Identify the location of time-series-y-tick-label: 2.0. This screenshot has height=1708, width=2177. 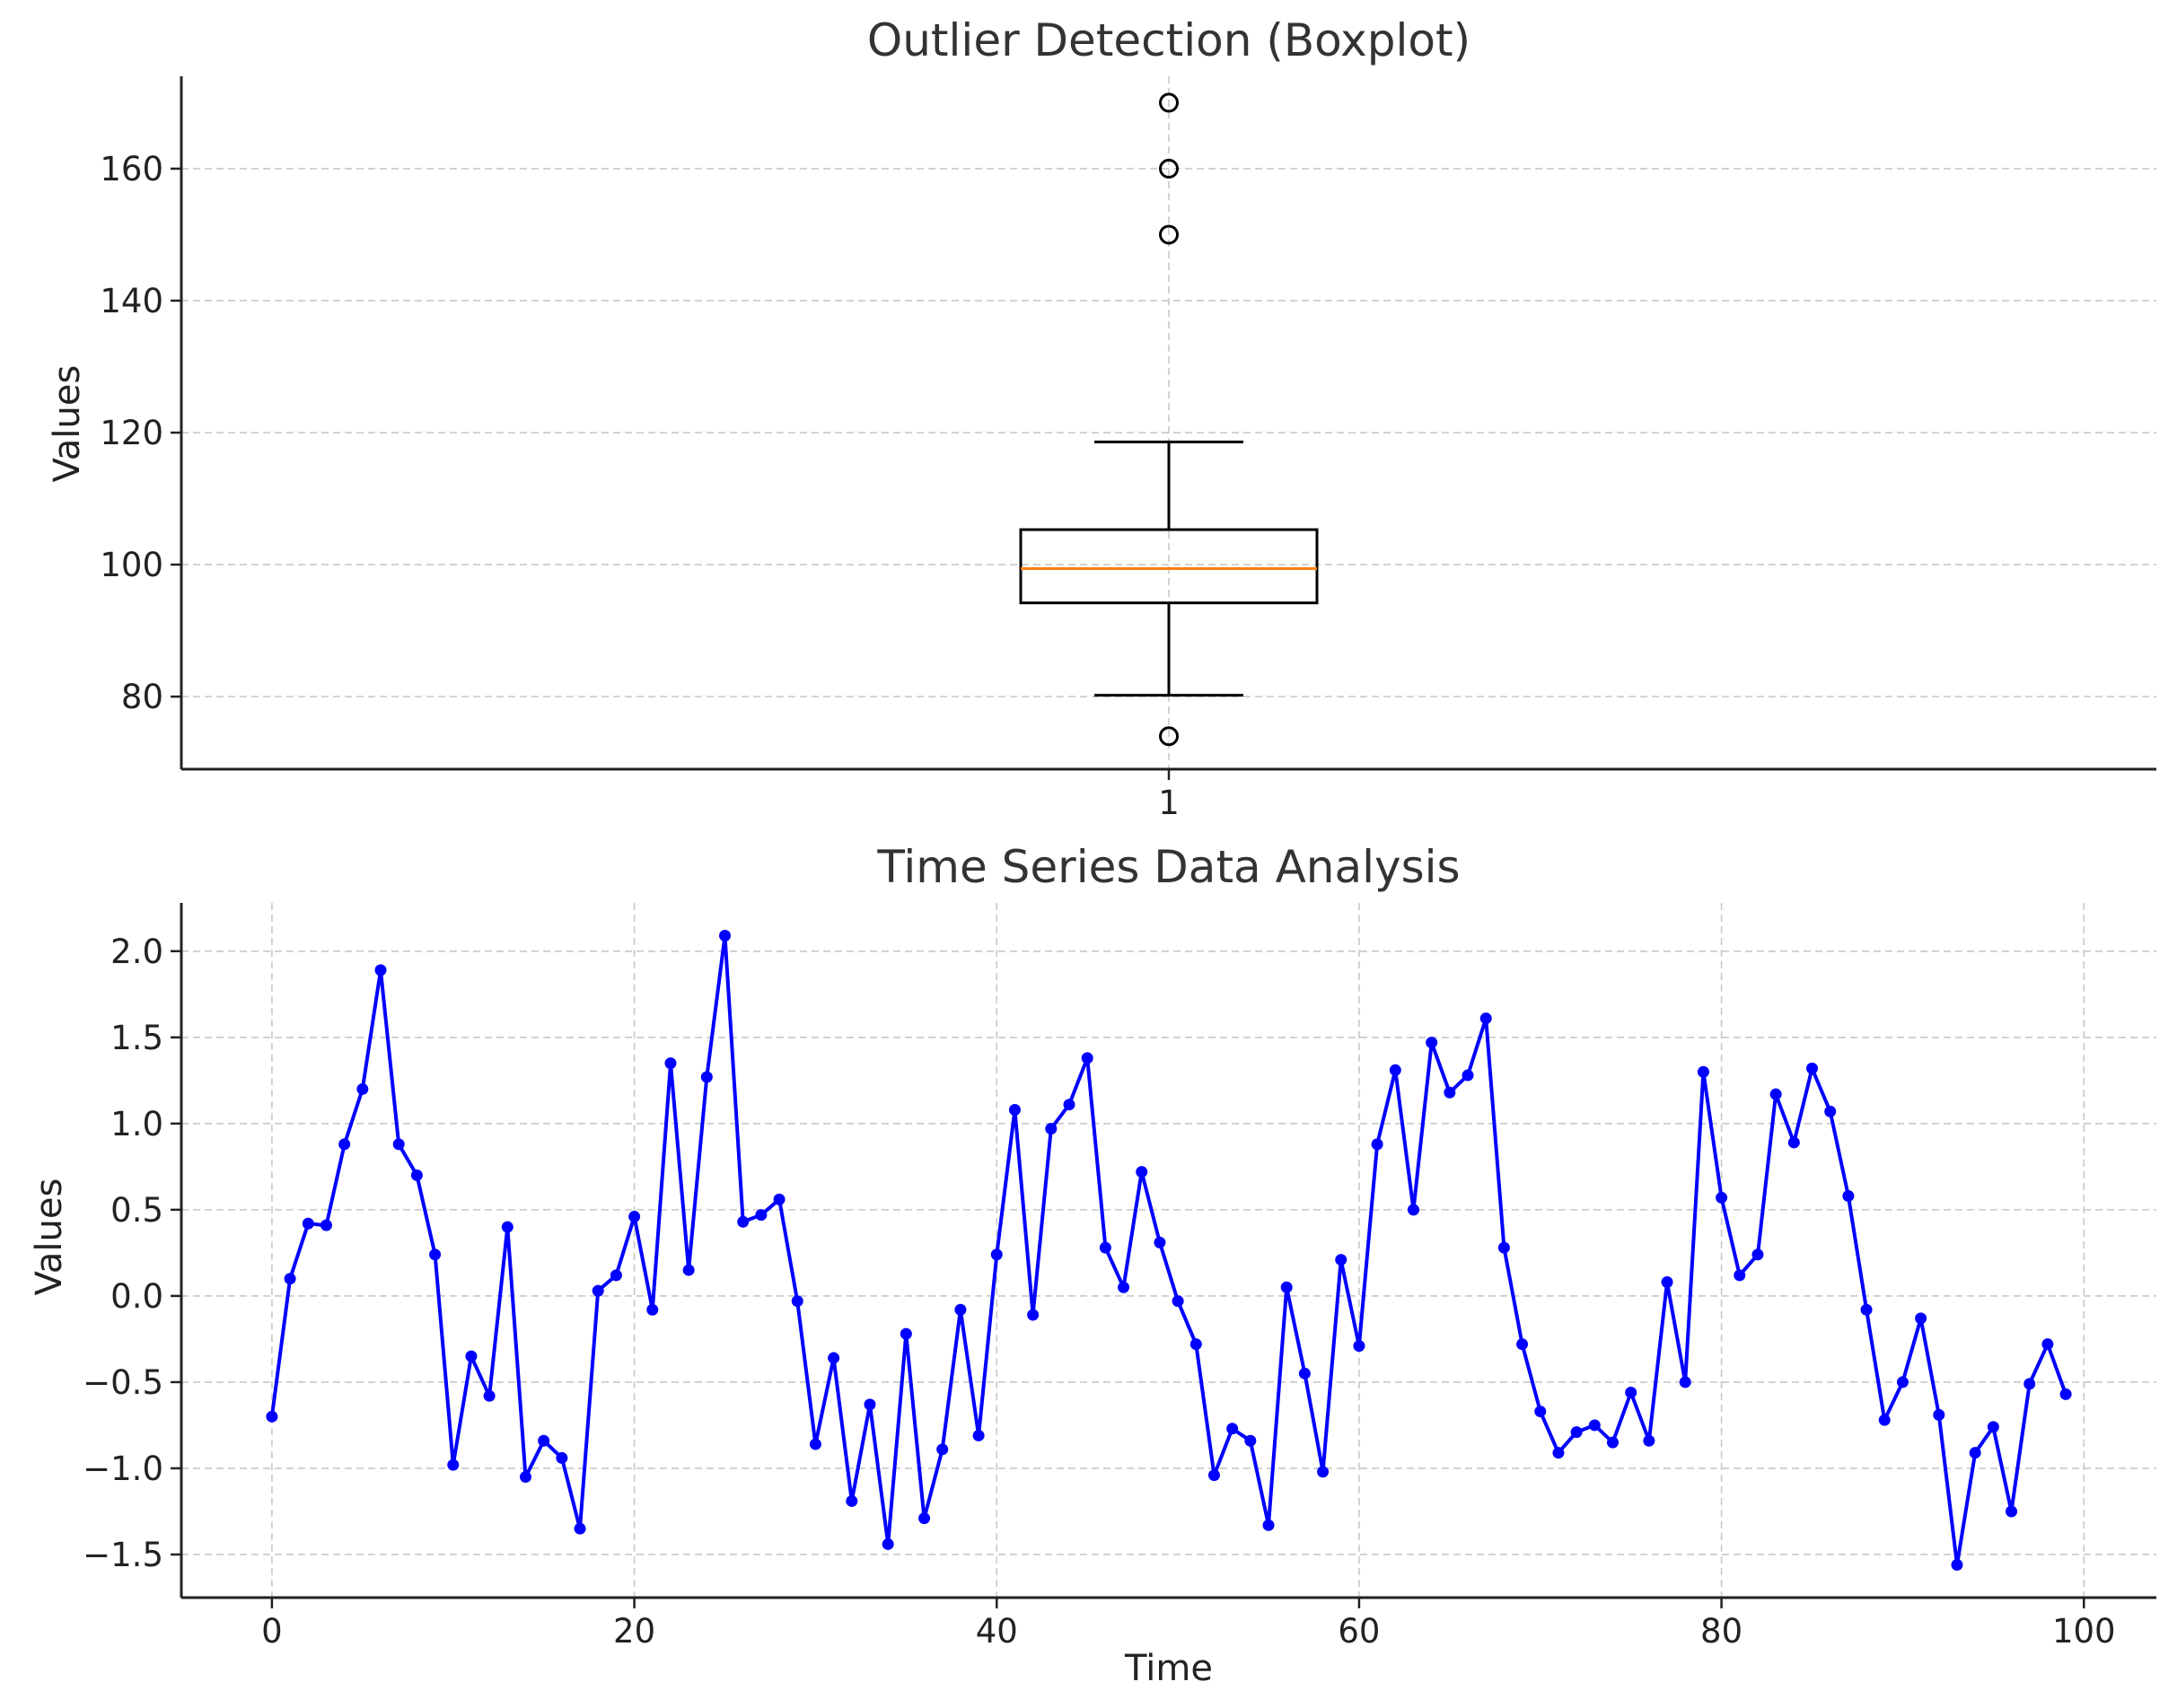
(136, 952).